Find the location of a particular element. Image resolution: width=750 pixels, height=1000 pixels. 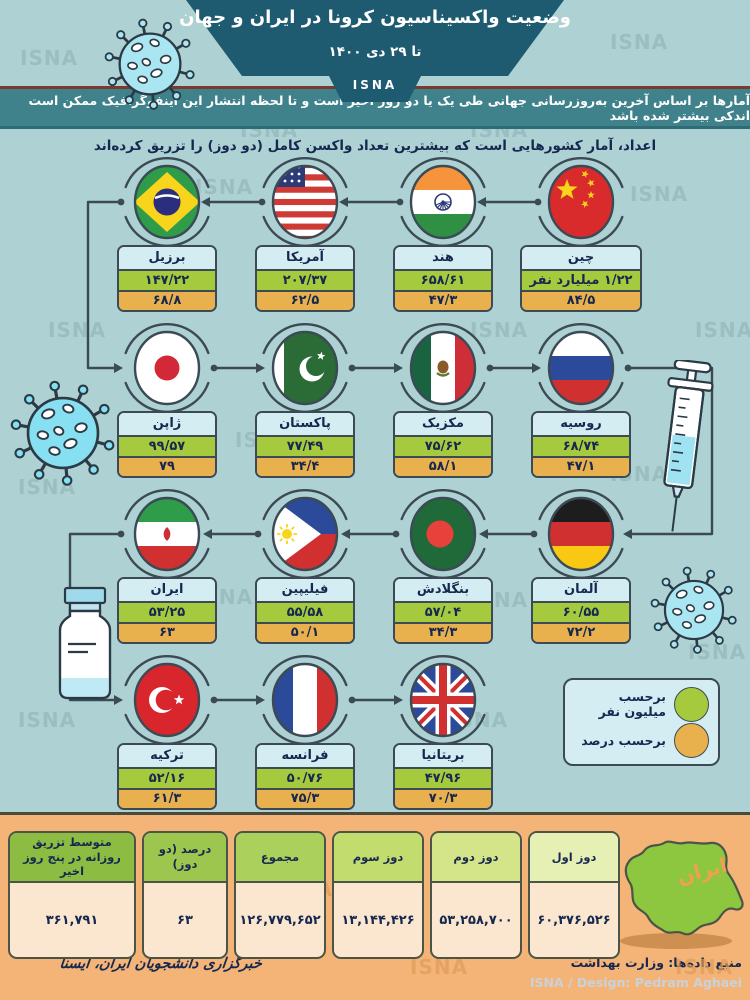

stat-value: ۱۳,۱۴۴,۴۲۶ is located at coordinates (378, 920).